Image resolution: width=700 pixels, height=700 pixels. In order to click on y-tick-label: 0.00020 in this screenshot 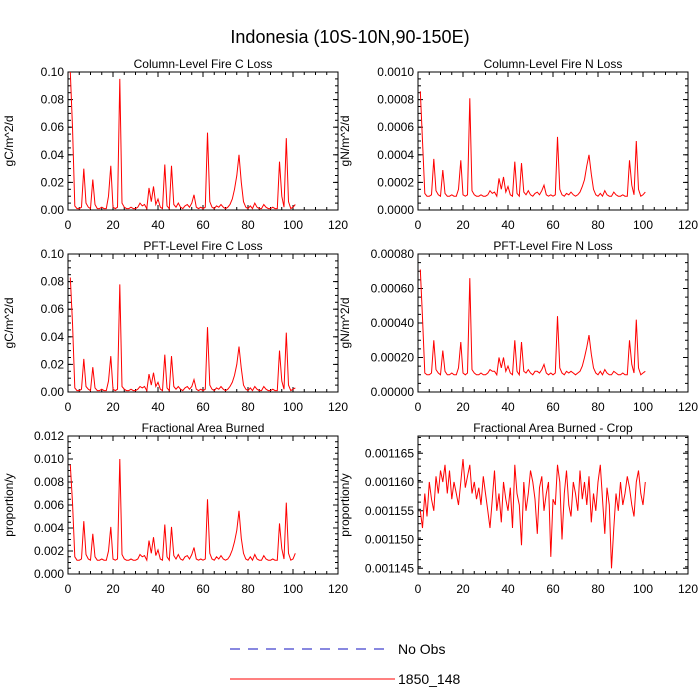, I will do `click(393, 358)`.